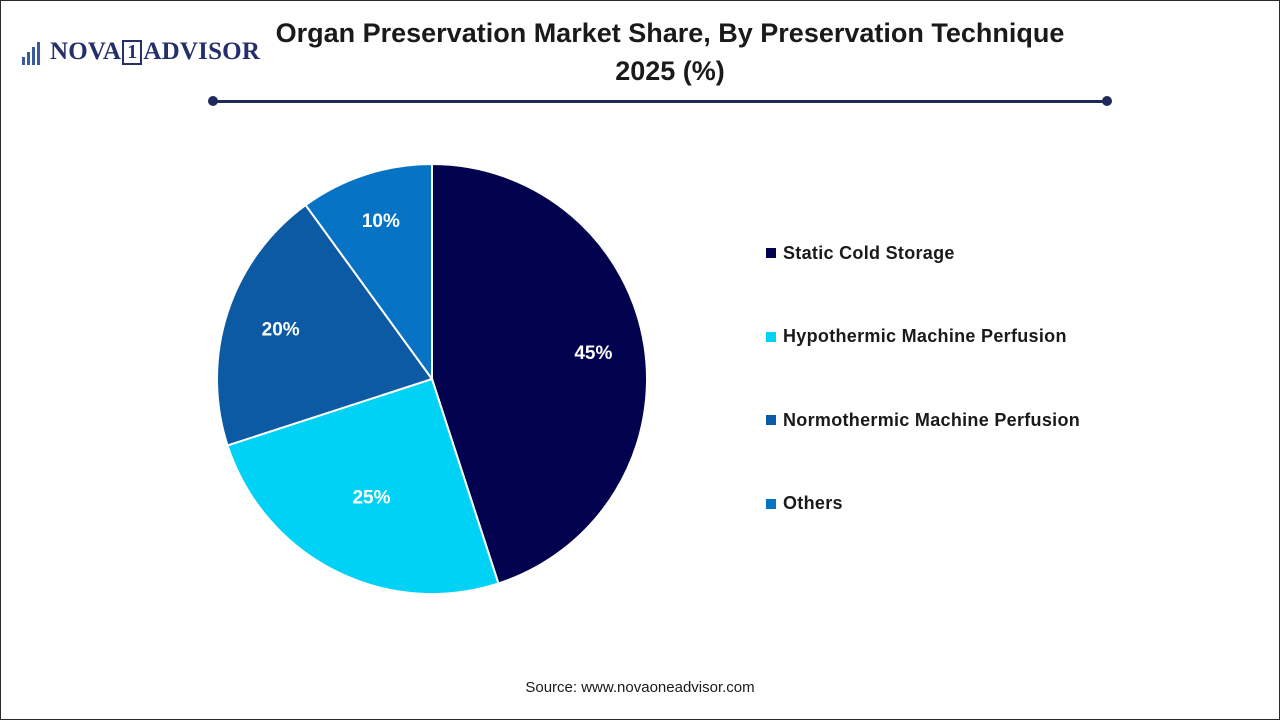 The image size is (1280, 720). What do you see at coordinates (640, 687) in the screenshot?
I see `source-note: Source: www.novaoneadvisor.com` at bounding box center [640, 687].